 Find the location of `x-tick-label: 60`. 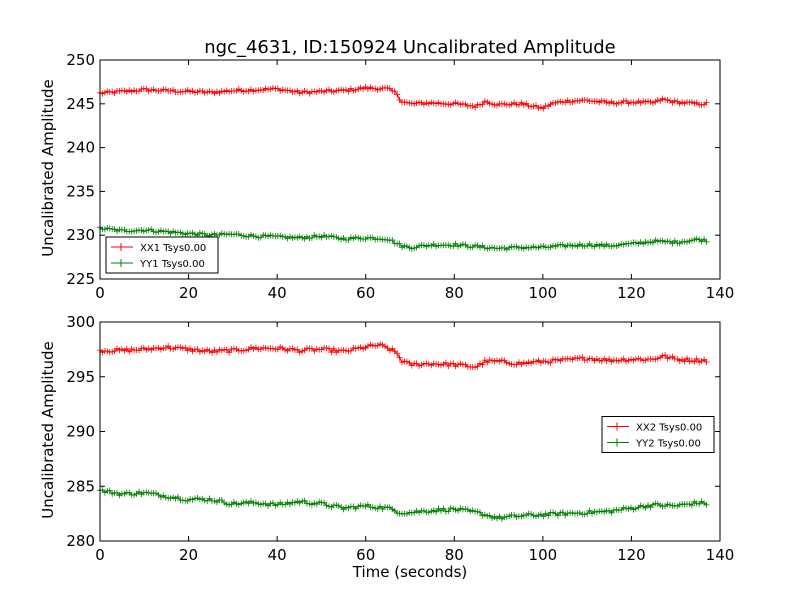

x-tick-label: 60 is located at coordinates (365, 555).